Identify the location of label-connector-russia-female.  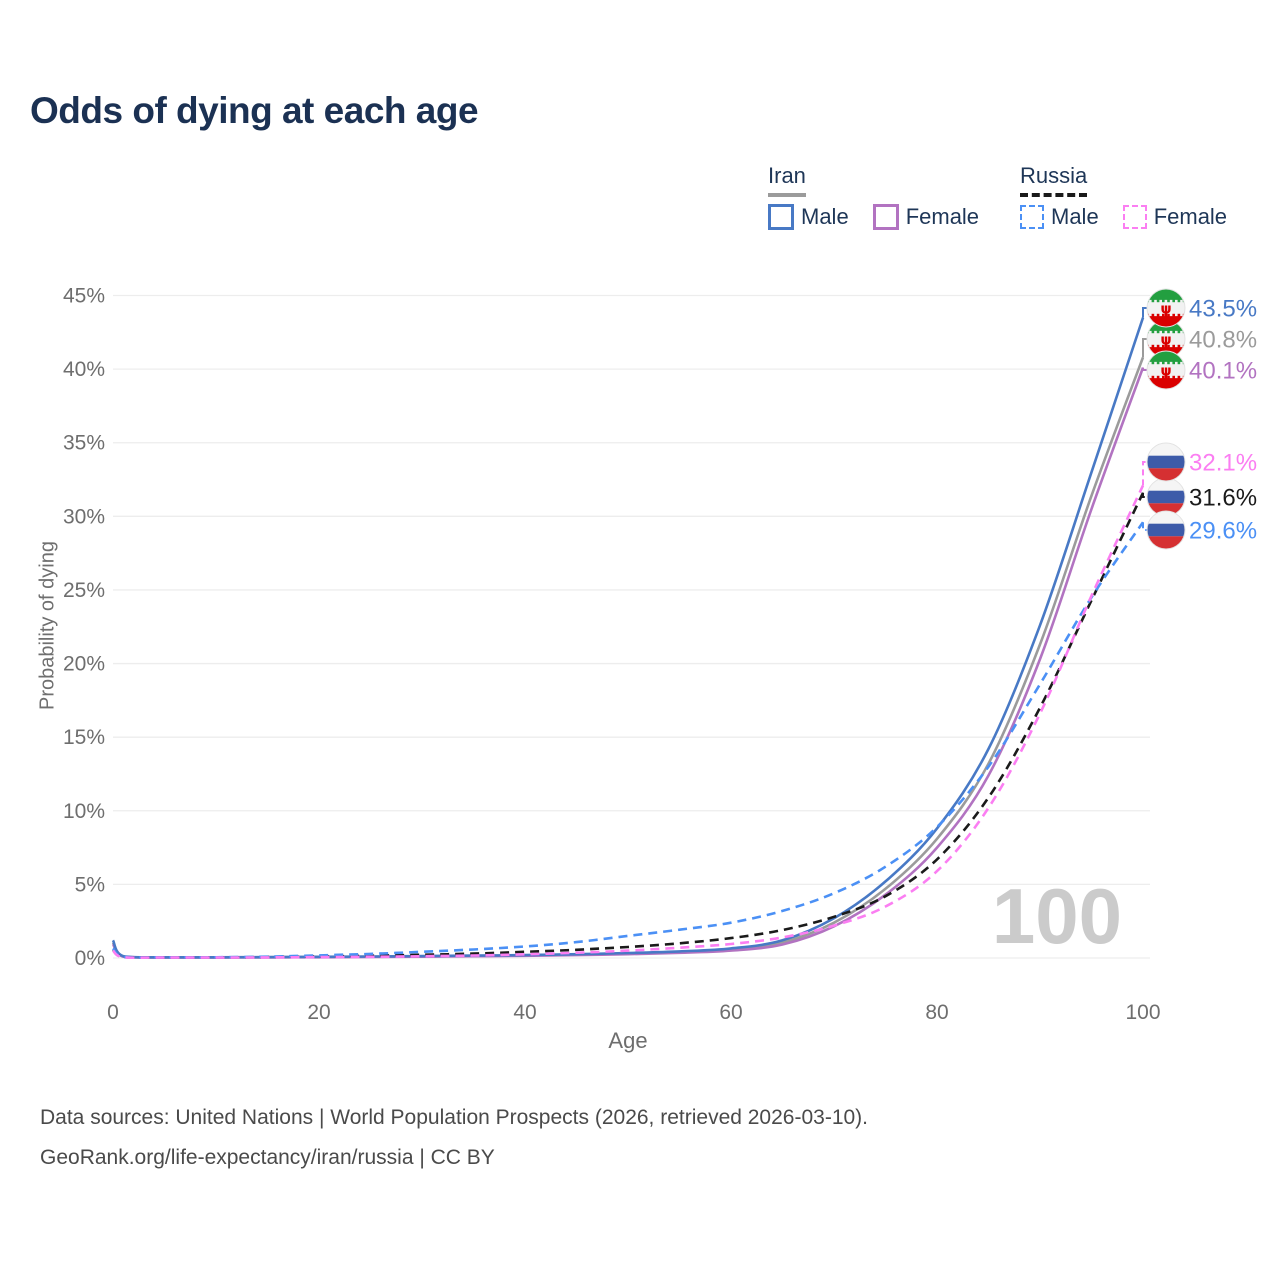
(1147, 473).